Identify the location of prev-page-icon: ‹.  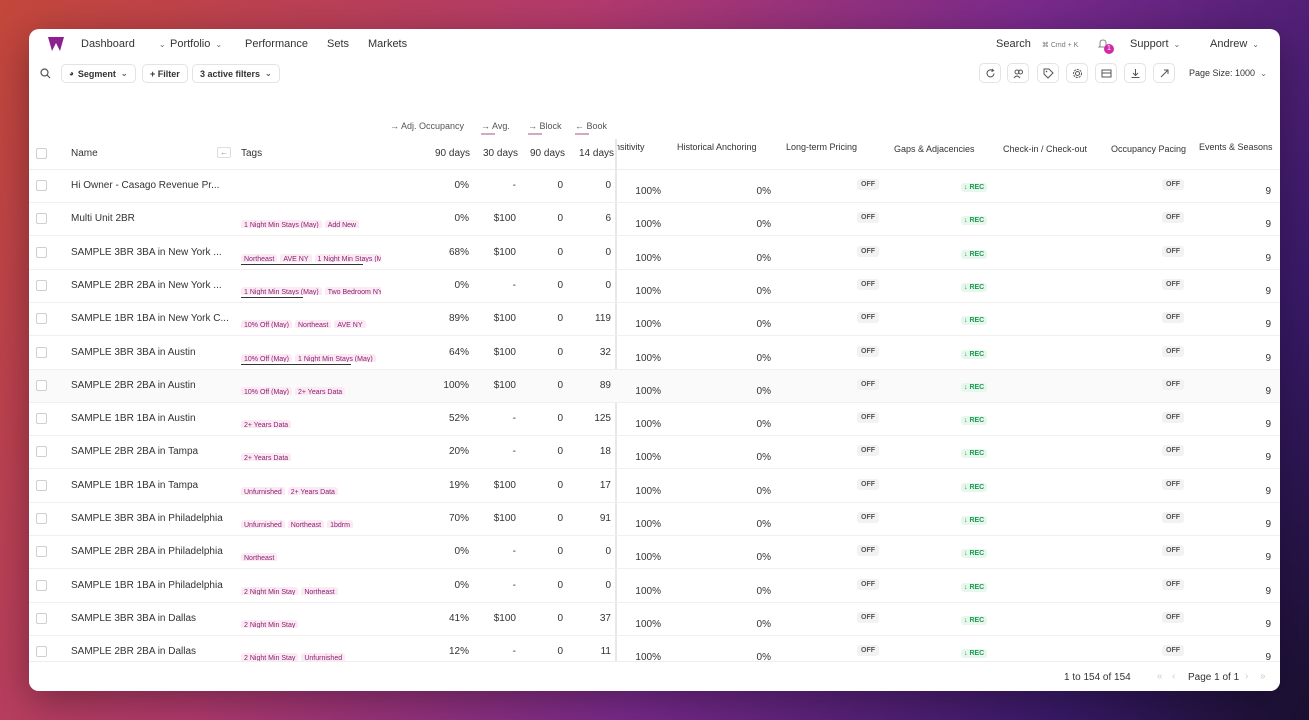
(1174, 676).